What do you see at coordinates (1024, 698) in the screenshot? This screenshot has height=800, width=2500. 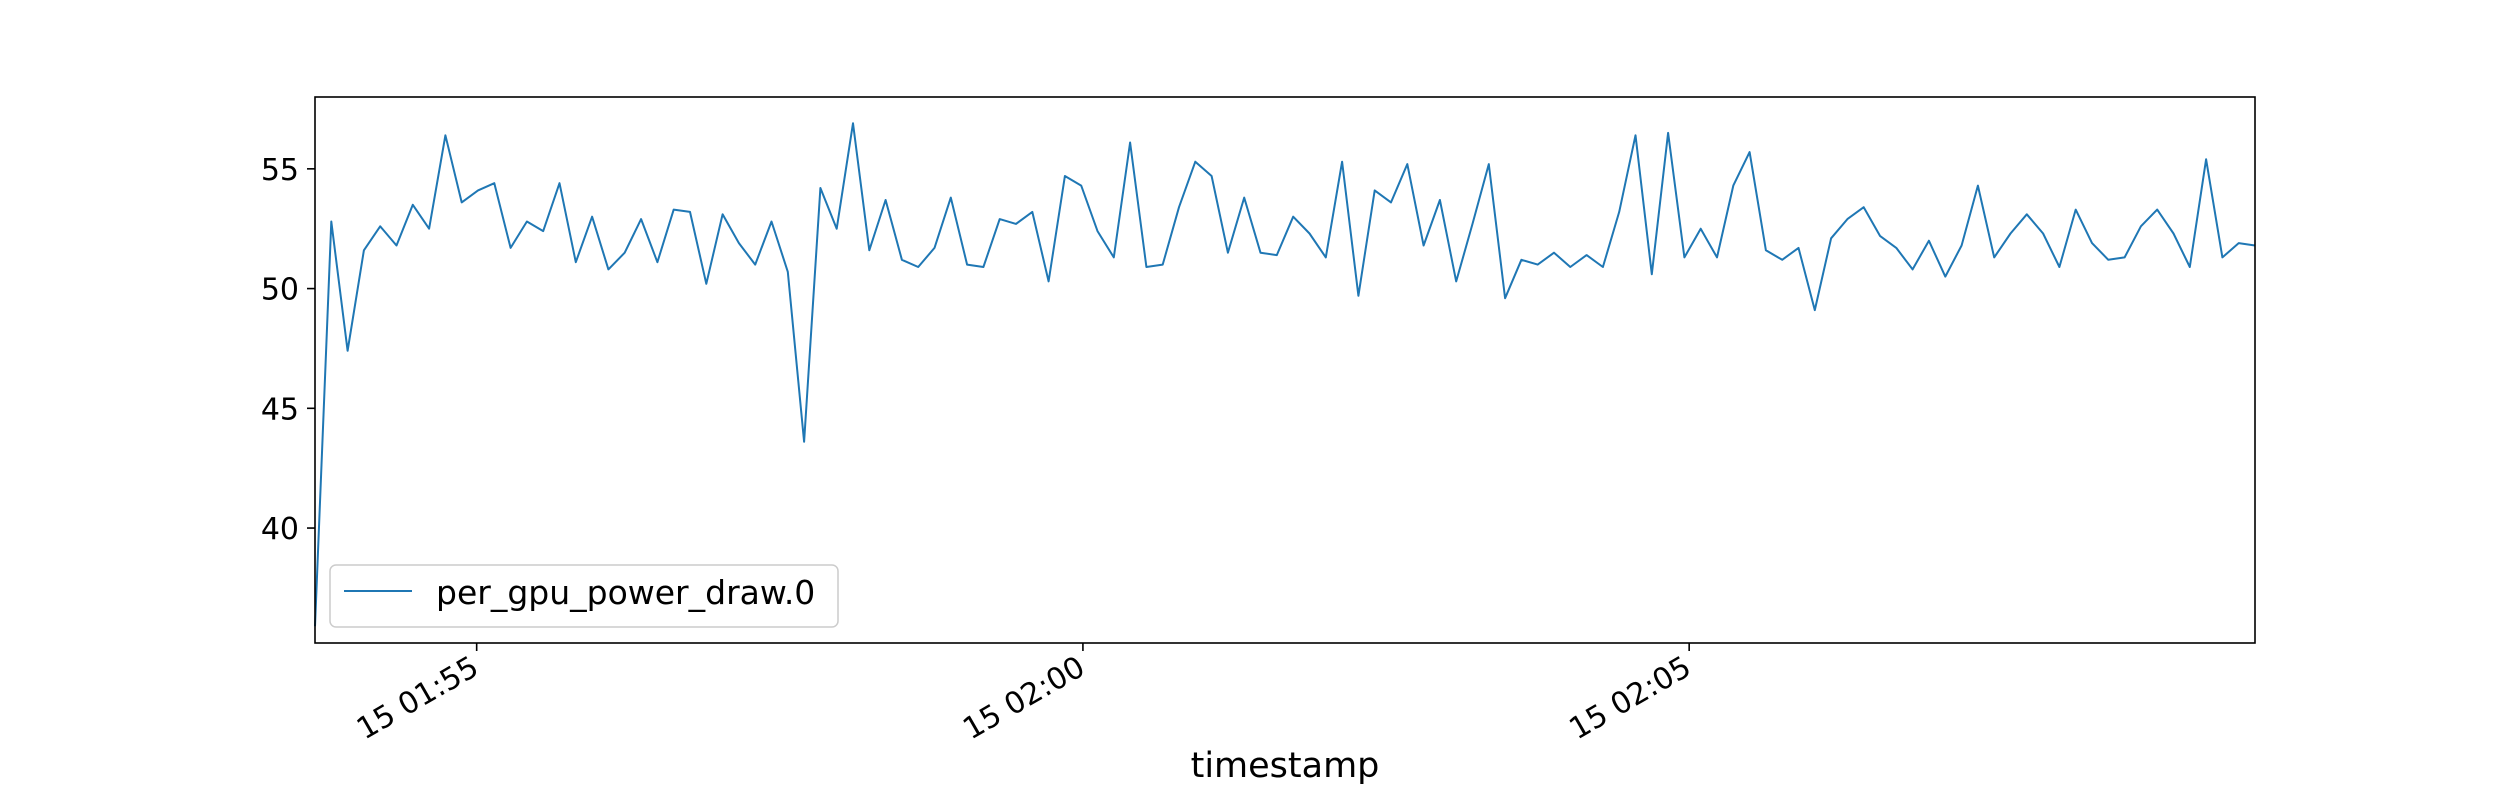 I see `x-tick-label: 15 02:00` at bounding box center [1024, 698].